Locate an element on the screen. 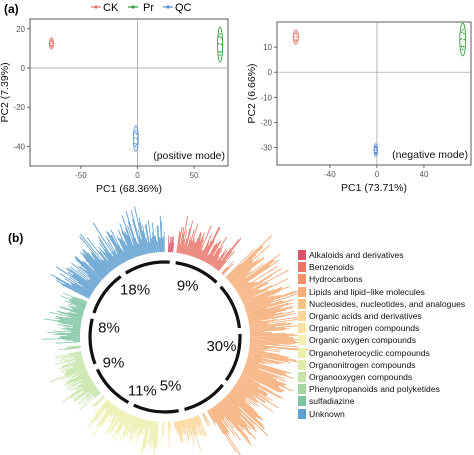 This screenshot has width=474, height=455. top-legend: CK Pr QC is located at coordinates (141, 8).